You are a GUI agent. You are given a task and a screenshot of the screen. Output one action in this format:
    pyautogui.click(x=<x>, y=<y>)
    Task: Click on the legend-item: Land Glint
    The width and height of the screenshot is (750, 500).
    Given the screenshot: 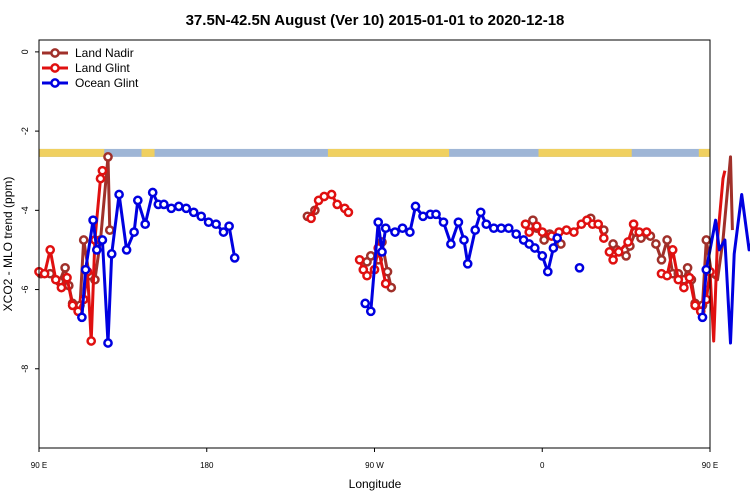 What is the action you would take?
    pyautogui.click(x=86, y=68)
    